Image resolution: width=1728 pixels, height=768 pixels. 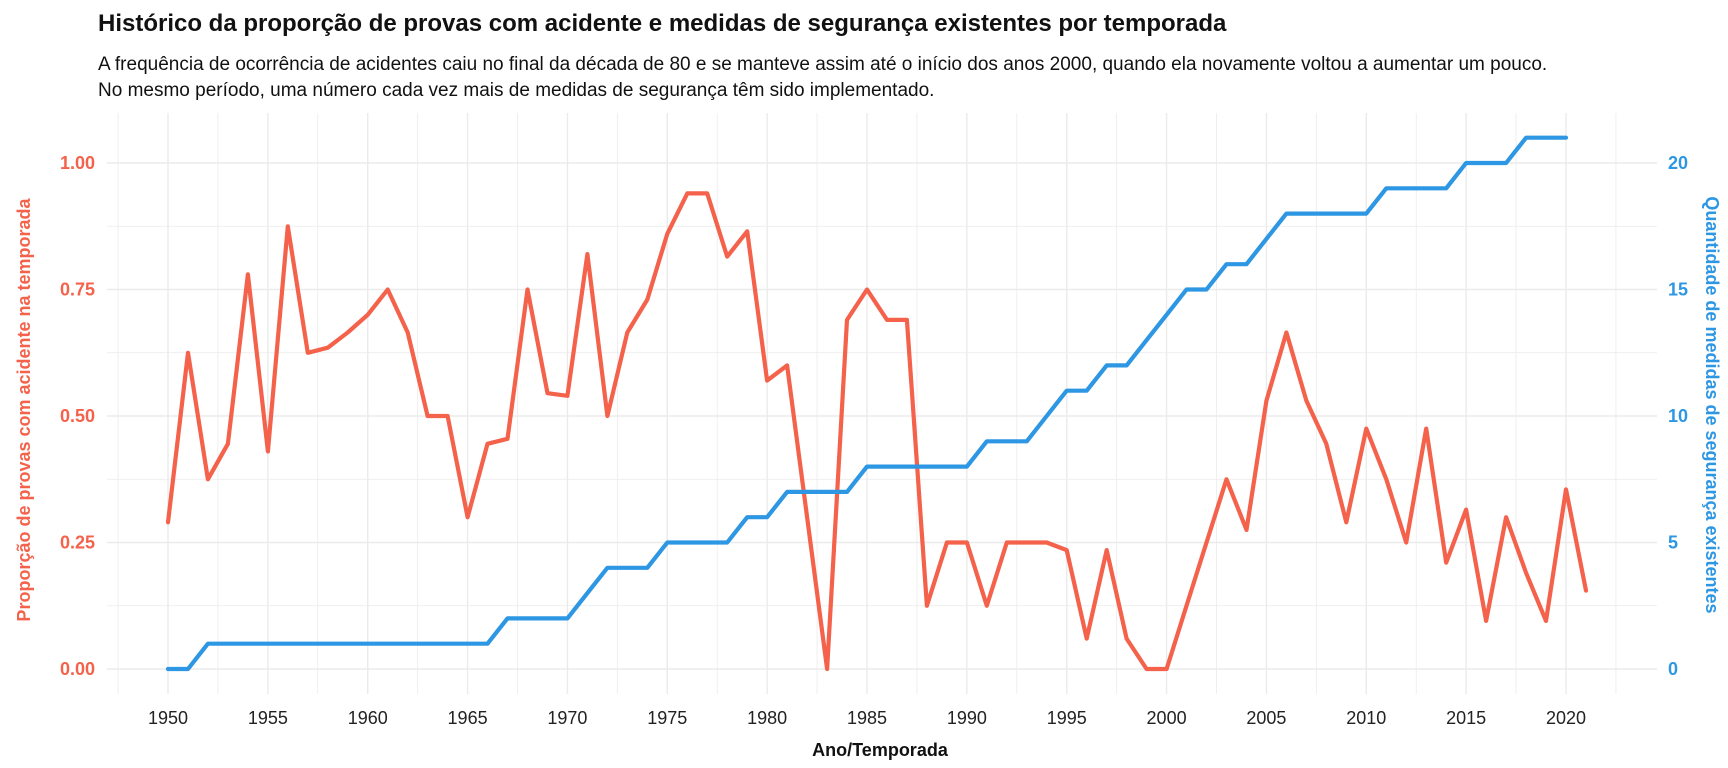 I want to click on right-tick-label: 5, so click(x=1673, y=543).